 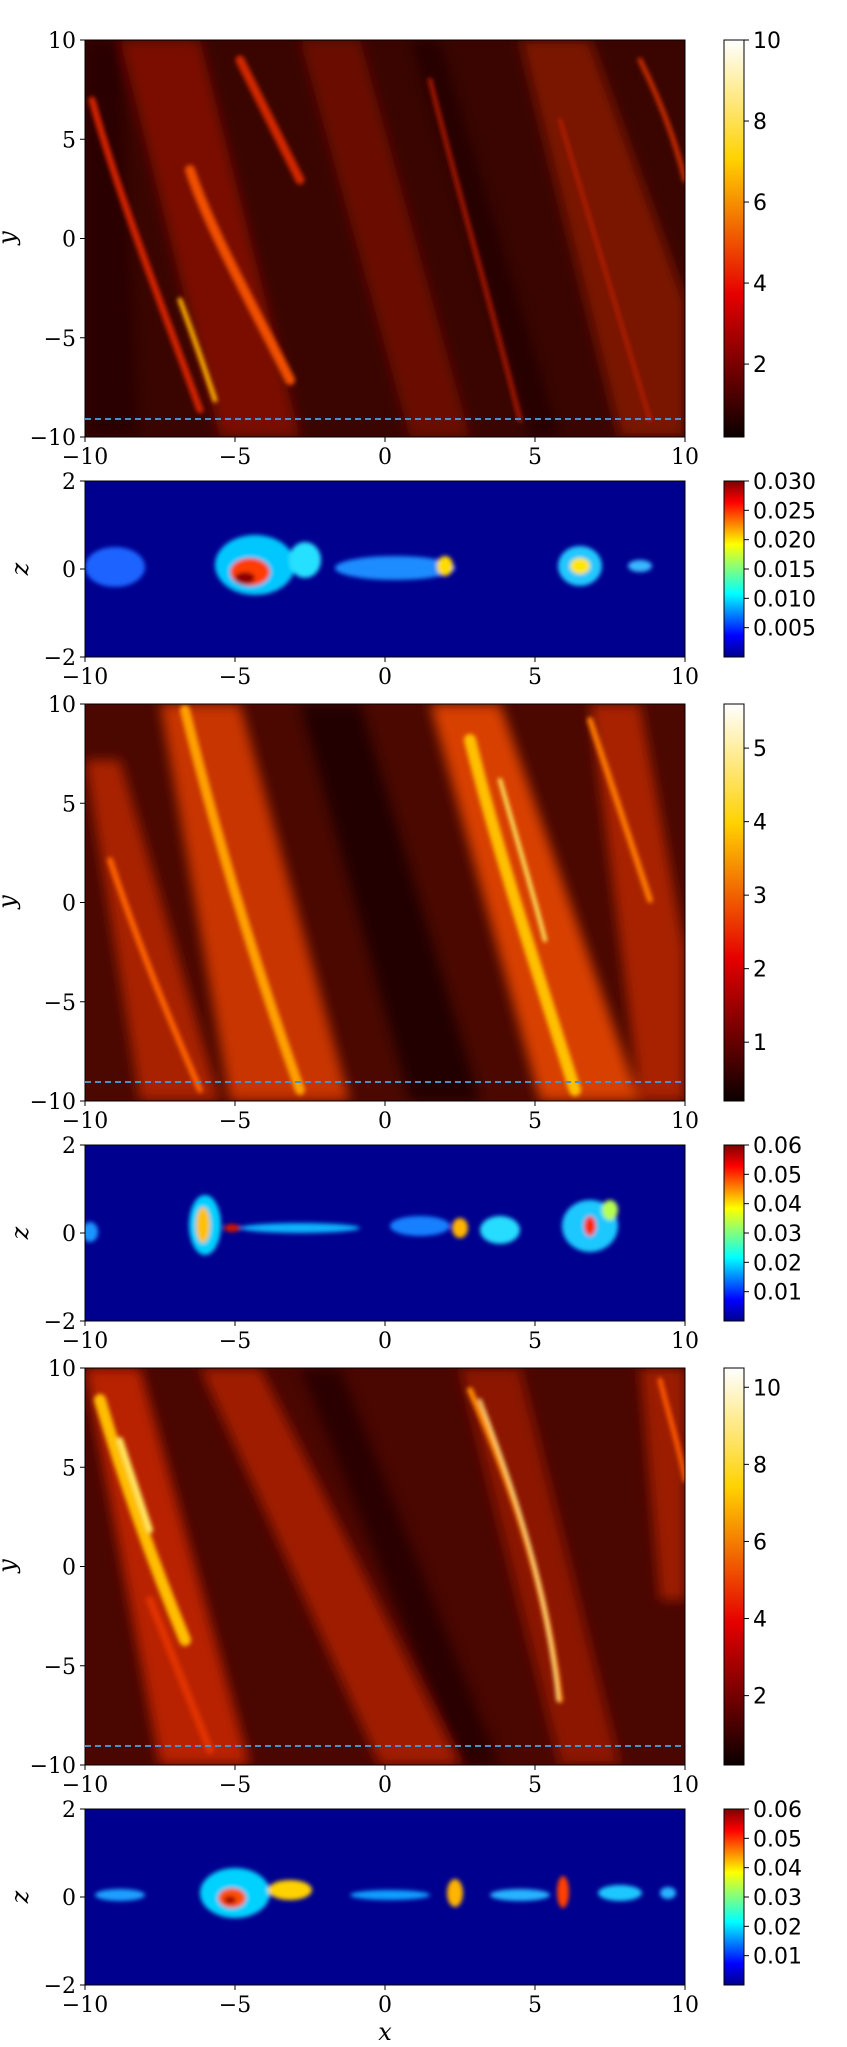 I want to click on colorbar: 1 2 3 4 5, so click(x=745, y=902).